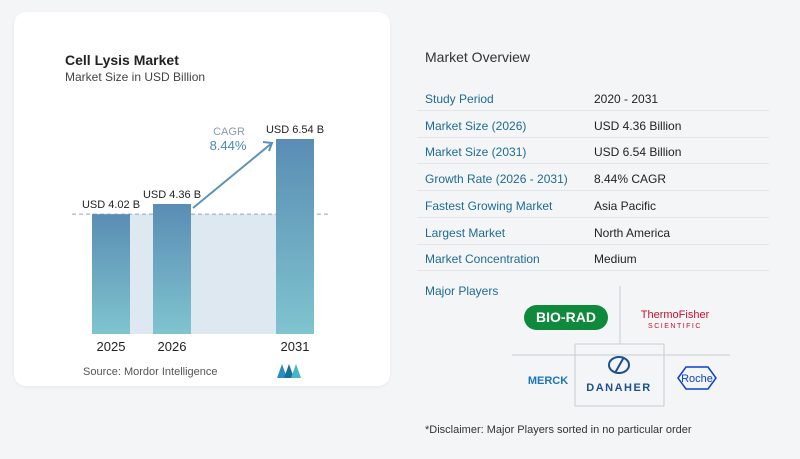  What do you see at coordinates (295, 236) in the screenshot?
I see `bar-2031` at bounding box center [295, 236].